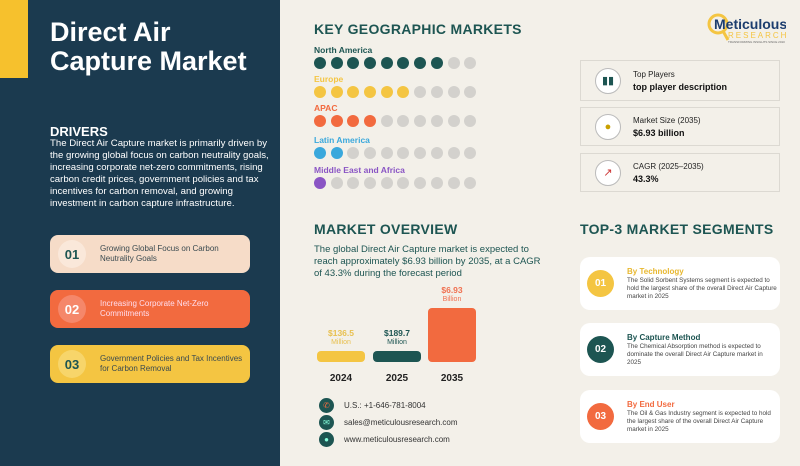  What do you see at coordinates (385, 405) in the screenshot?
I see `contact-text: U.S.: +1-646-781-8004` at bounding box center [385, 405].